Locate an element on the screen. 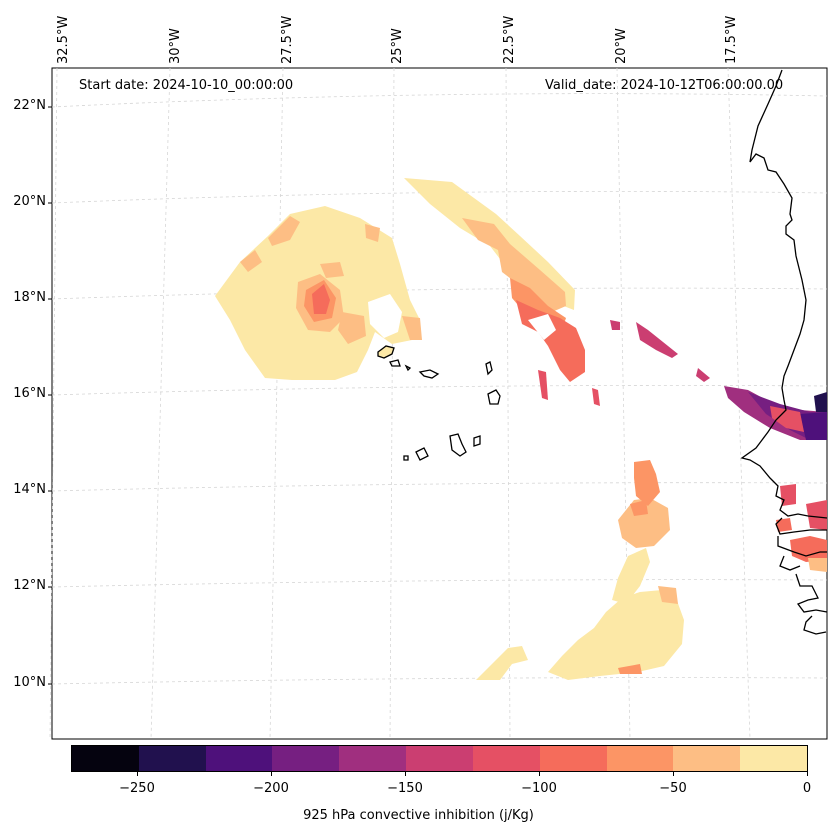 The image size is (837, 836). cin-east-band6 is located at coordinates (820, 402).